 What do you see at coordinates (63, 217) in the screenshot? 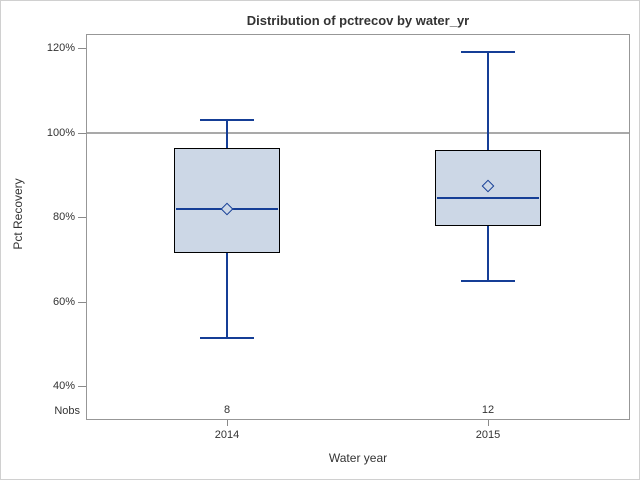
I see `y-tick-label: 80%` at bounding box center [63, 217].